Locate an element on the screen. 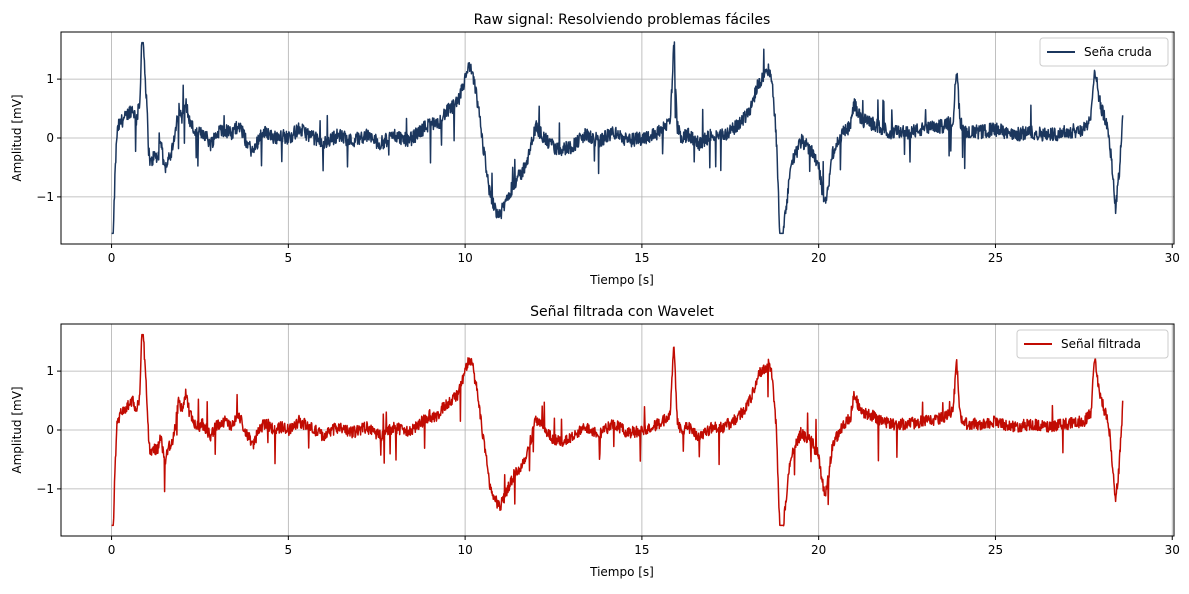 The height and width of the screenshot is (594, 1189). legend-label: Seña cruda is located at coordinates (1118, 52).